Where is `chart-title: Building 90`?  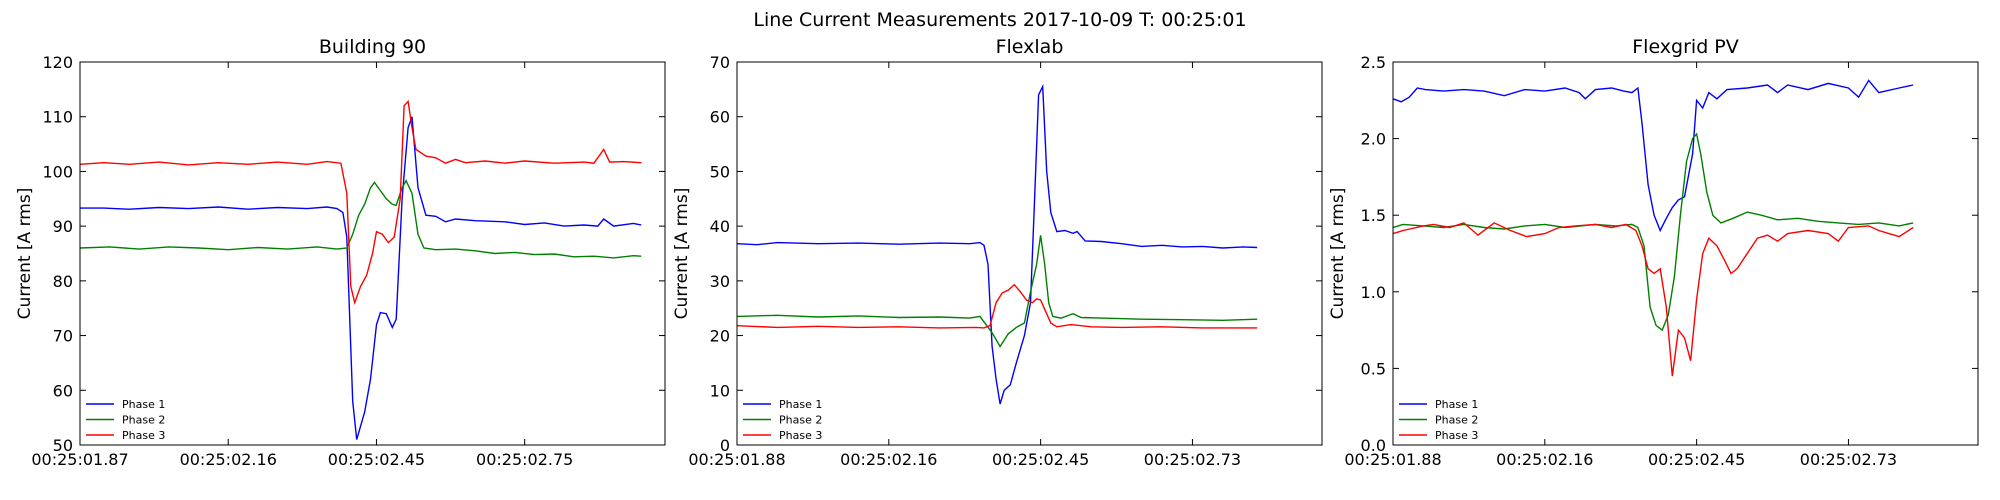
chart-title: Building 90 is located at coordinates (372, 47).